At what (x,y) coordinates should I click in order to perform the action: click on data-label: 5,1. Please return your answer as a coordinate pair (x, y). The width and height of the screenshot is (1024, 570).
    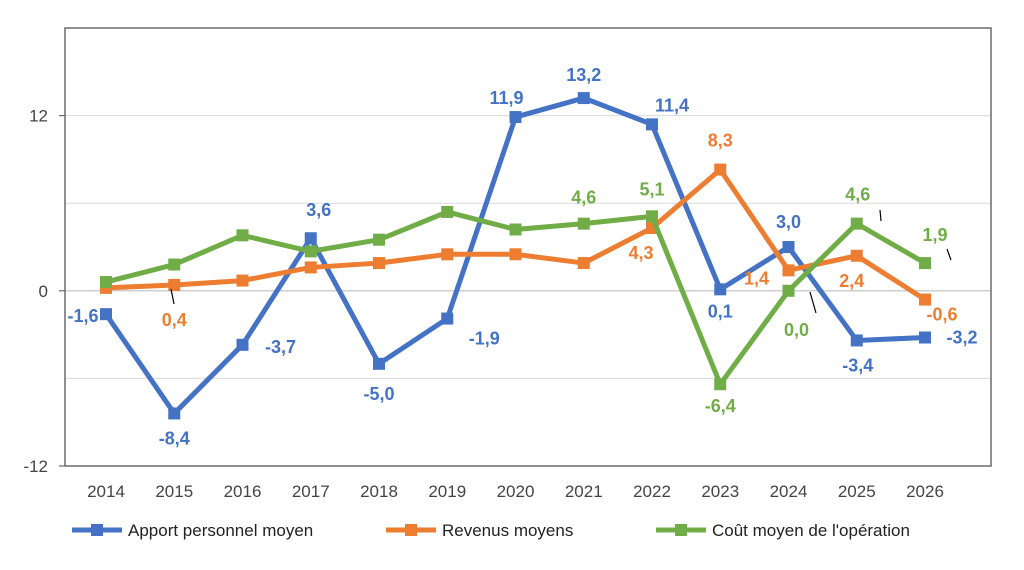
    Looking at the image, I should click on (651, 189).